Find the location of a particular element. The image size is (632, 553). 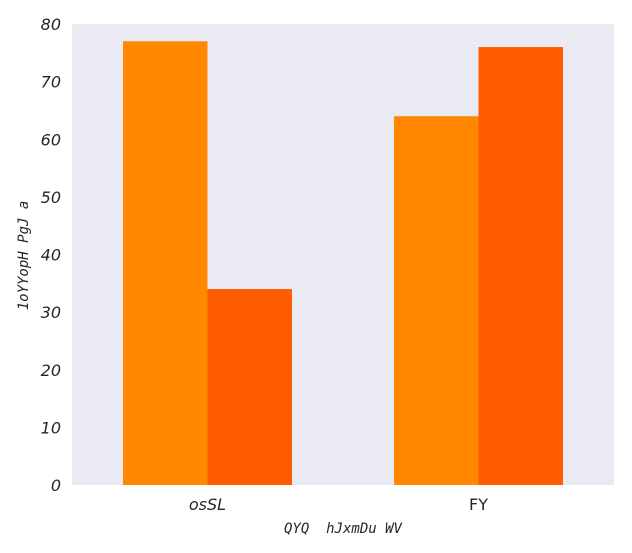

y-tick-label: 40 is located at coordinates (51, 255).